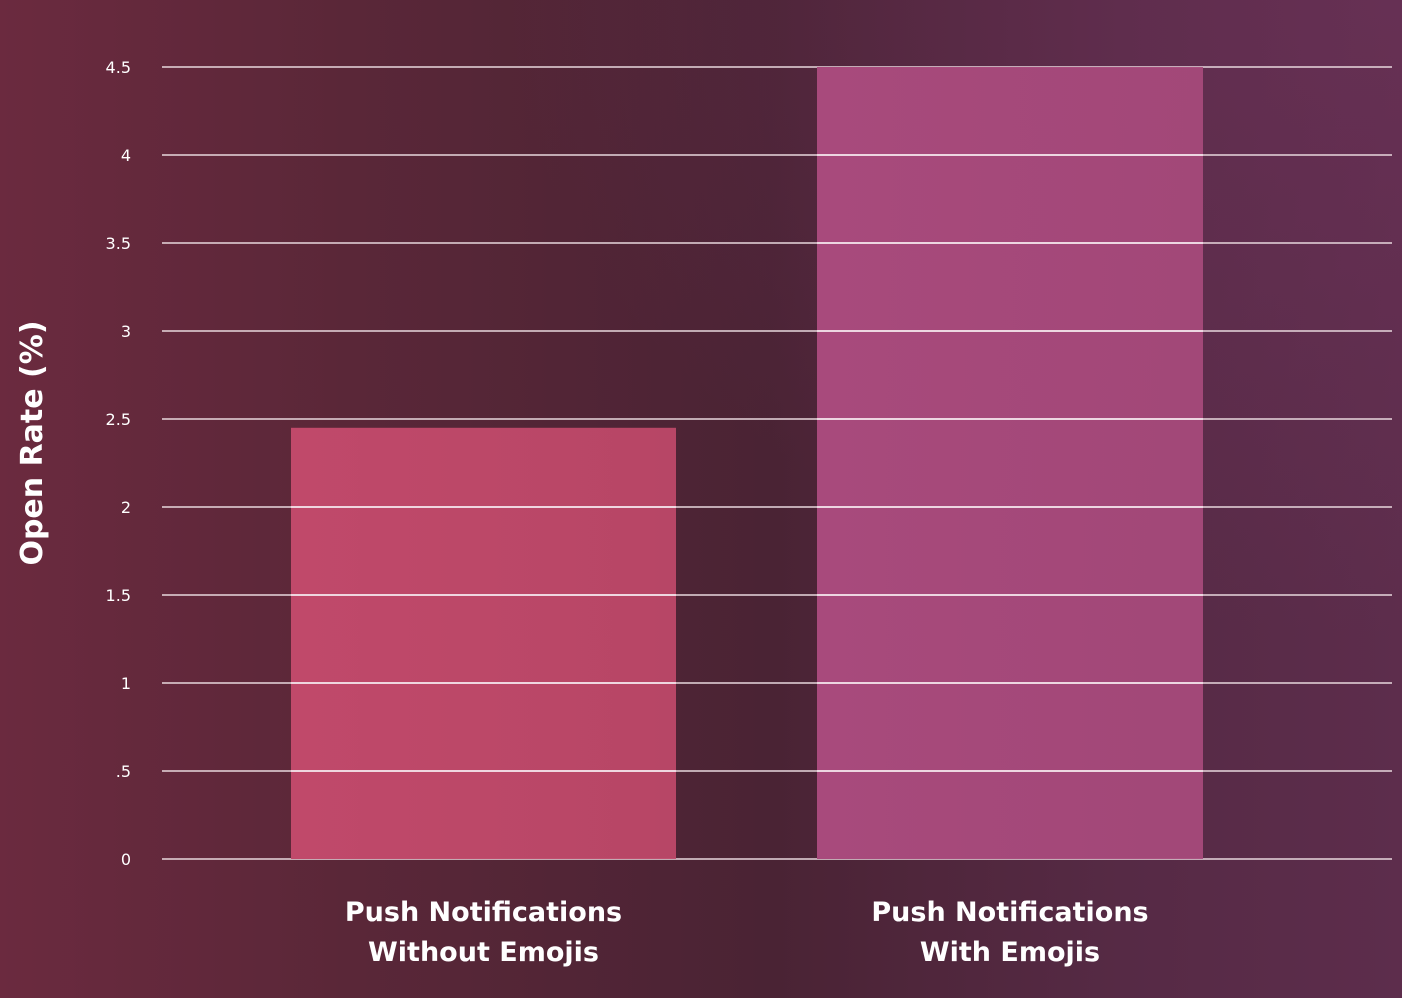 The image size is (1402, 998). I want to click on y-tick-label: 3, so click(126, 331).